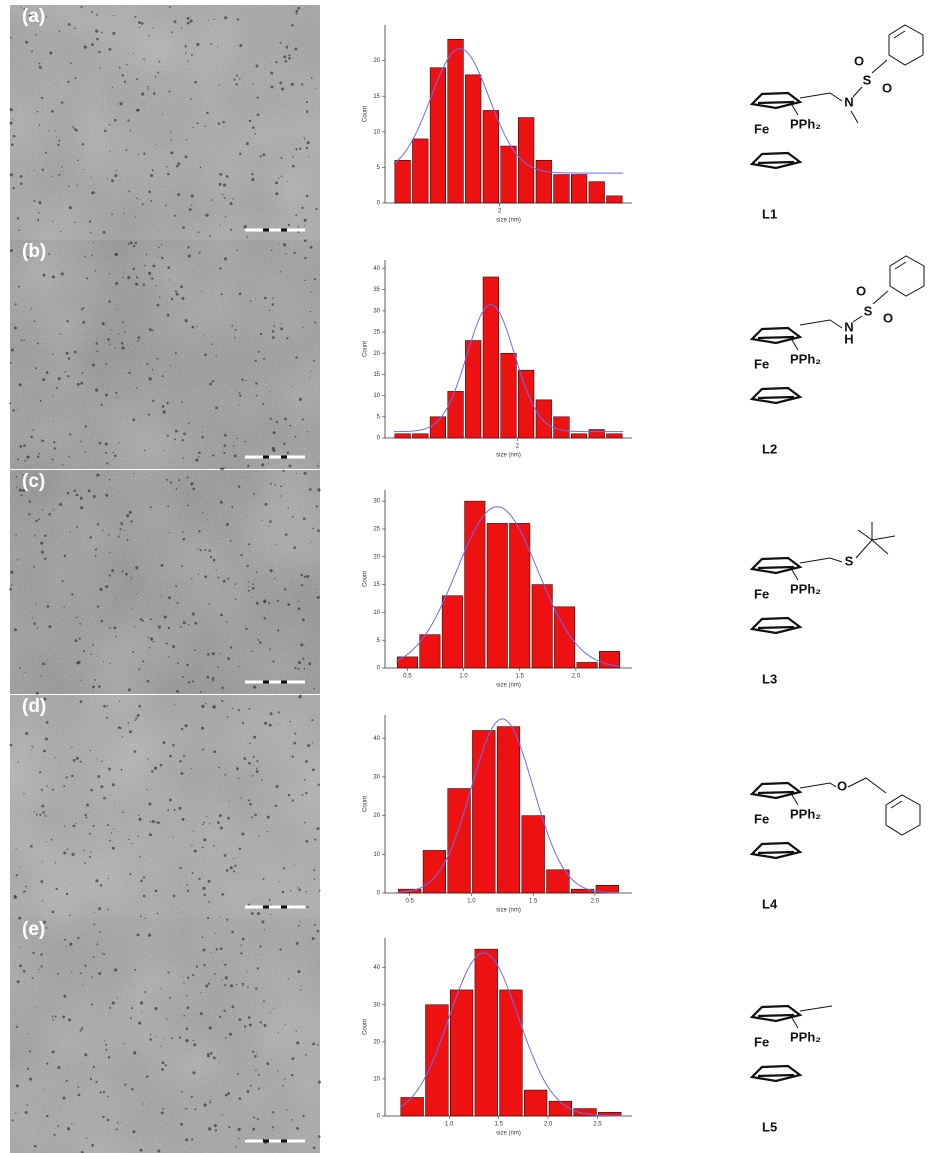  I want to click on x-tick-label: 1.5, so click(520, 677).